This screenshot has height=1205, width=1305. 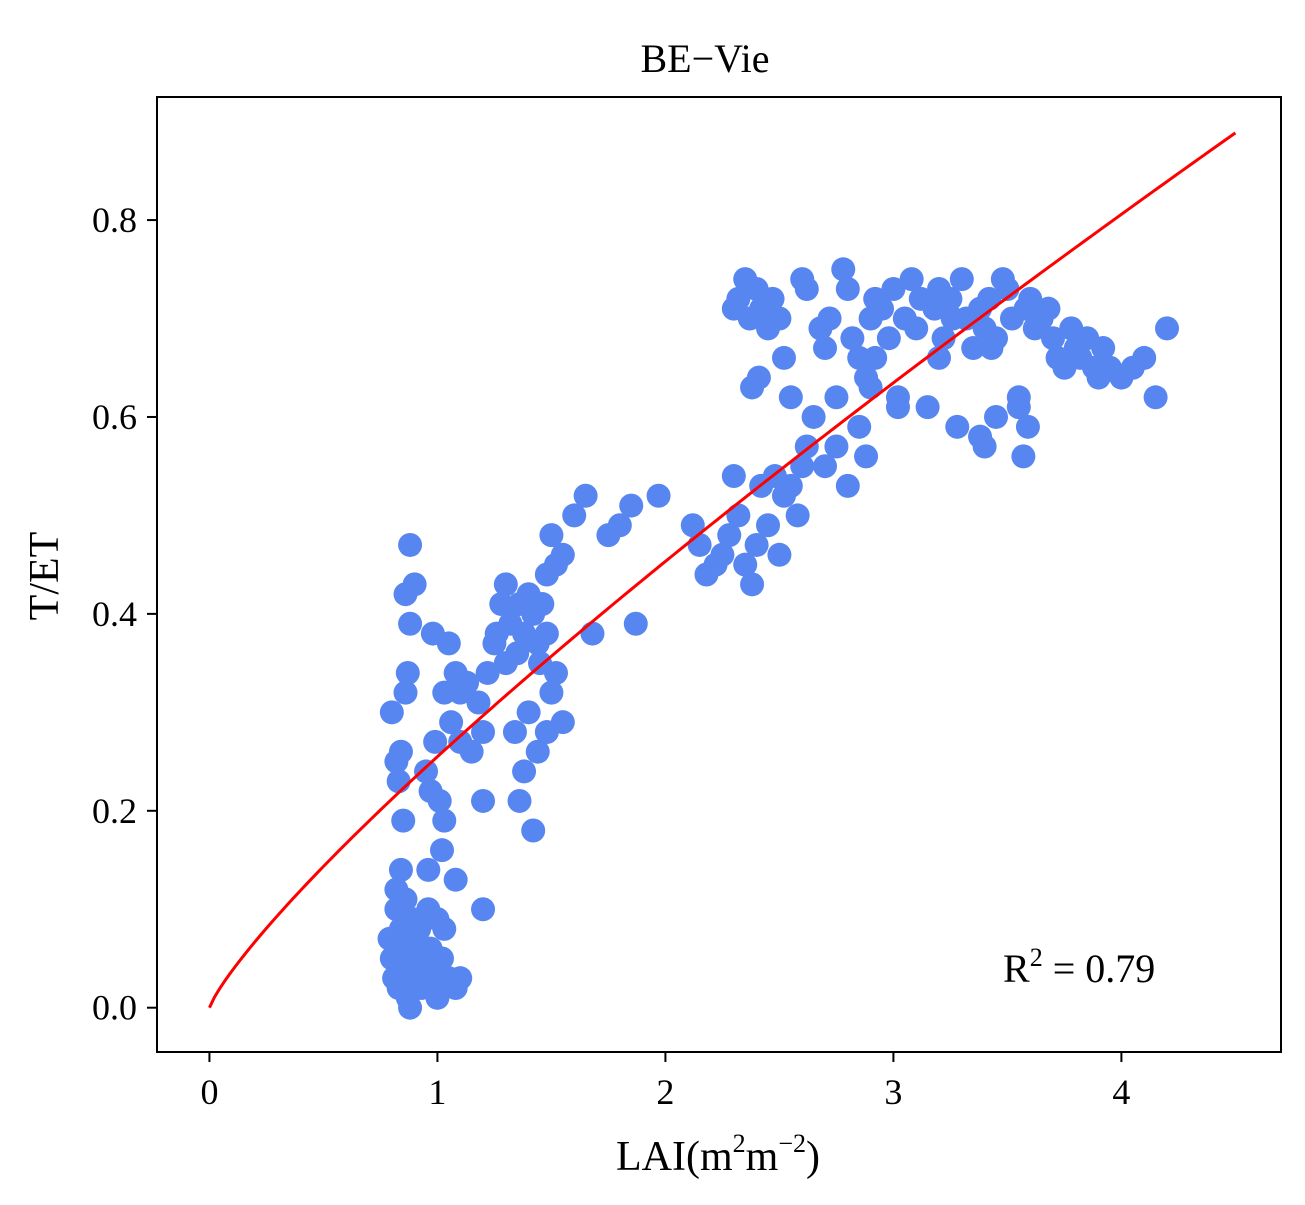 I want to click on y-tick-label: 0.6, so click(x=114, y=417).